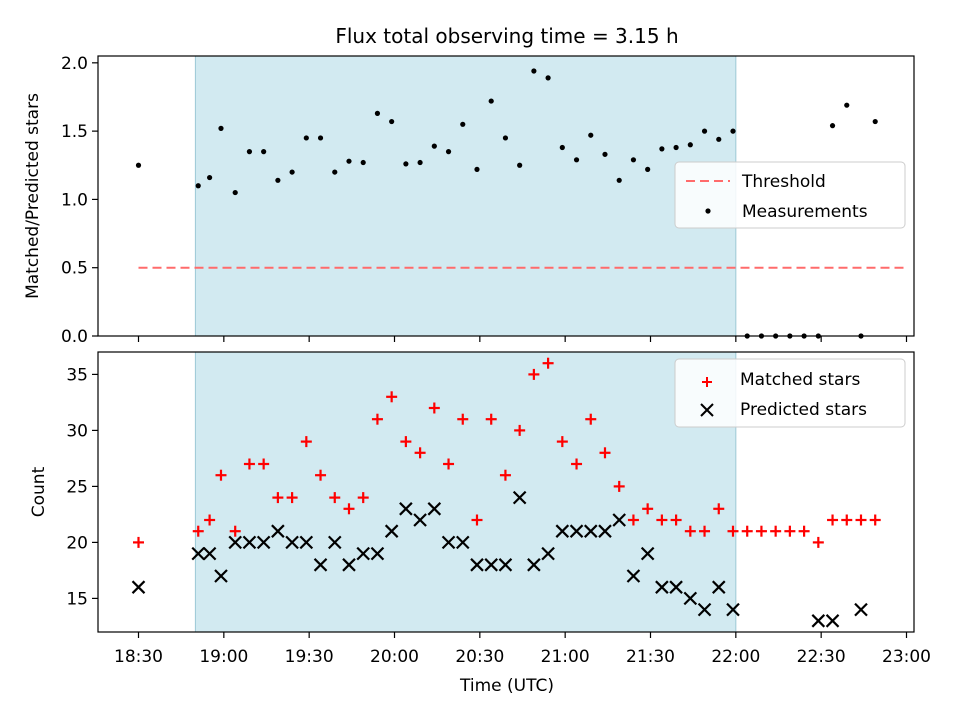 The image size is (960, 724). What do you see at coordinates (565, 657) in the screenshot?
I see `xtick-label: 21:00` at bounding box center [565, 657].